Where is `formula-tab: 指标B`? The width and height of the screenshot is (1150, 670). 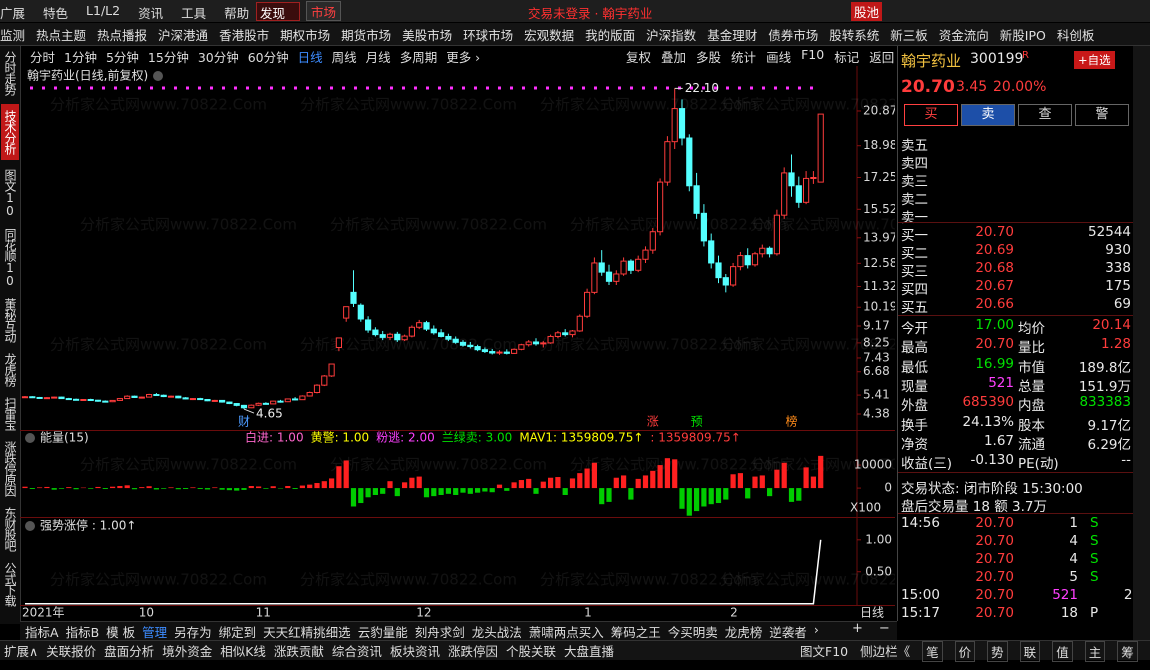 formula-tab: 指标B is located at coordinates (82, 632).